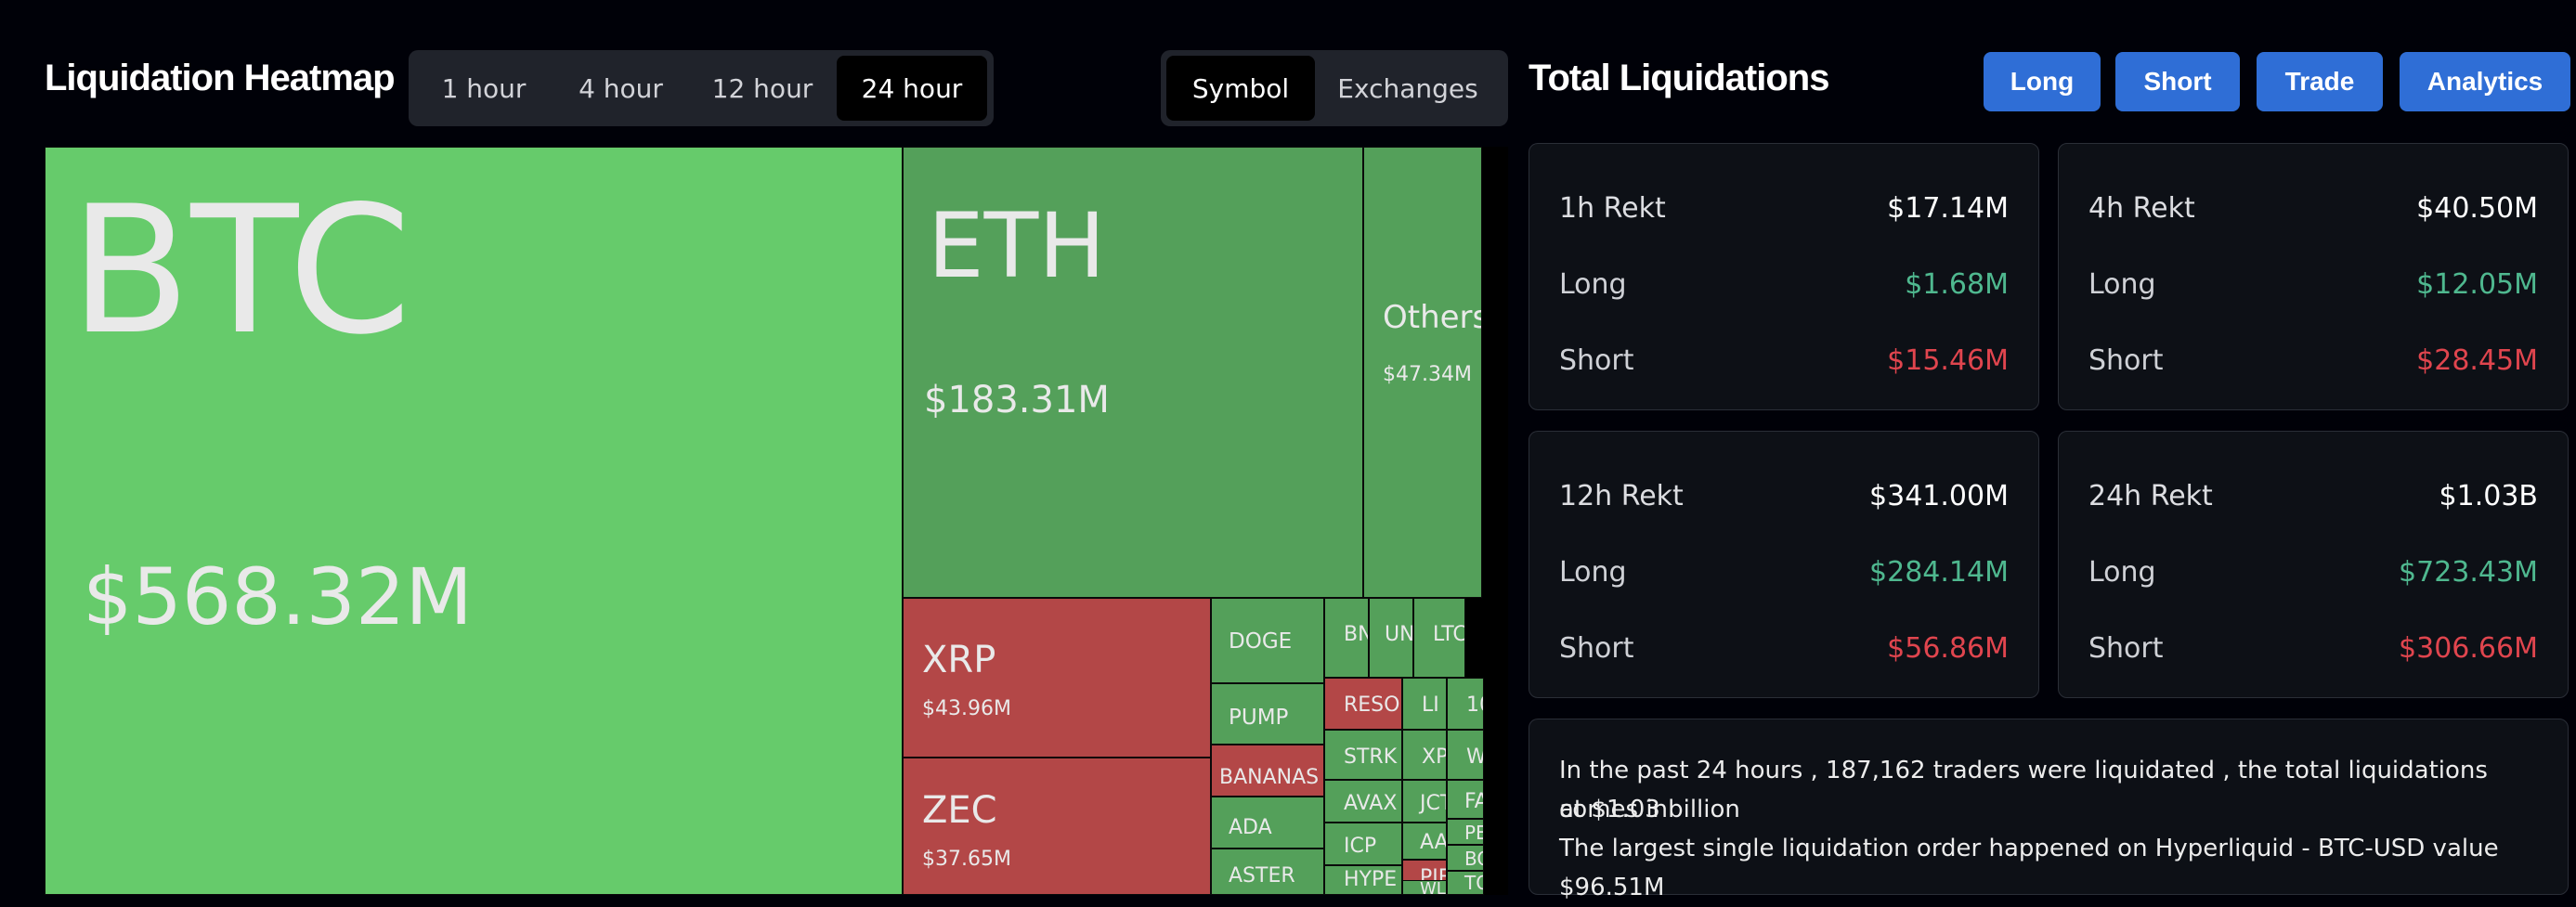  Describe the element at coordinates (1360, 846) in the screenshot. I see `tile-symbol: ICP` at that location.